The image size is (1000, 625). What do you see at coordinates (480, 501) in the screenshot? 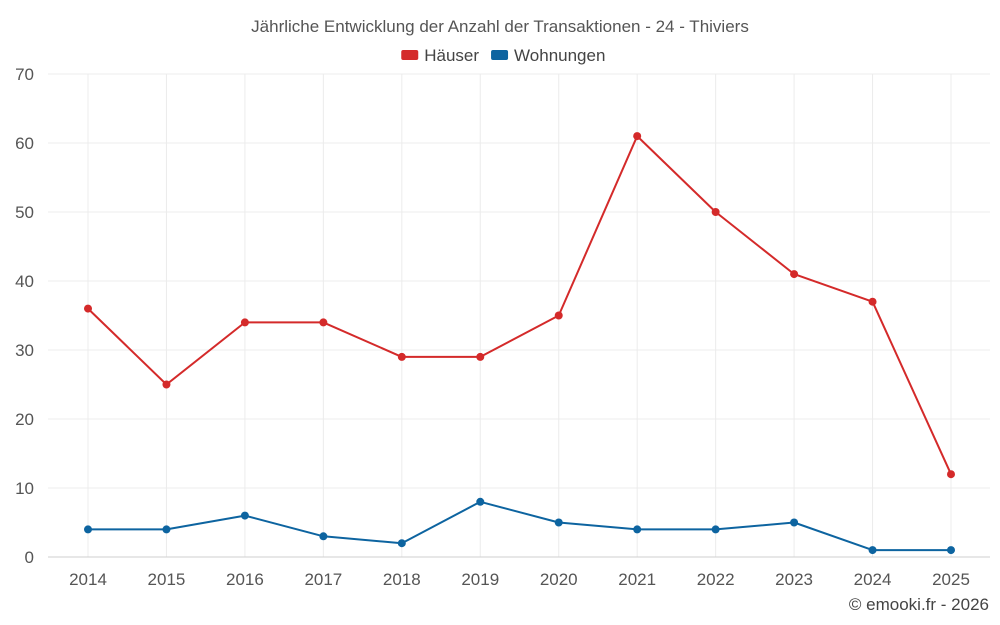
I see `data-point-wohnungen: Wohnungen 2019: 8` at bounding box center [480, 501].